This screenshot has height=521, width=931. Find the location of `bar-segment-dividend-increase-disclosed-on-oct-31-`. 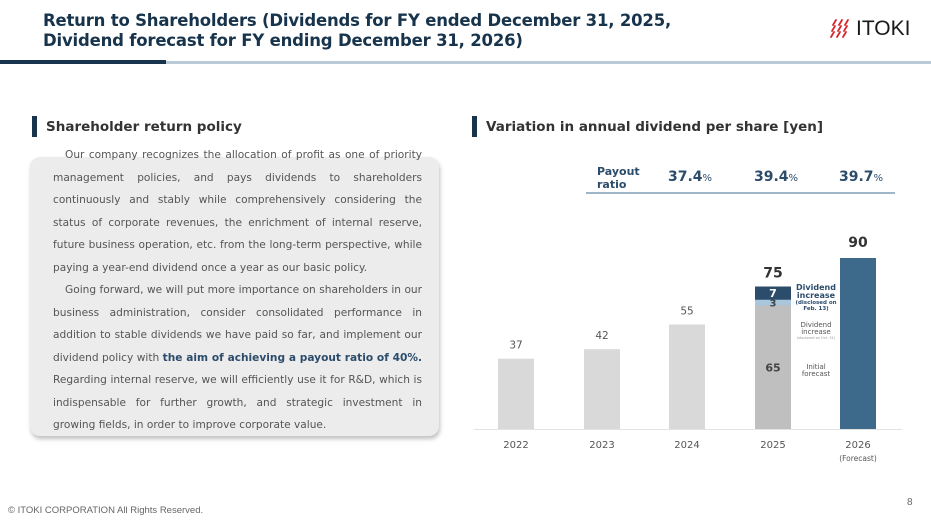

bar-segment-dividend-increase-disclosed-on-oct-31- is located at coordinates (773, 302).